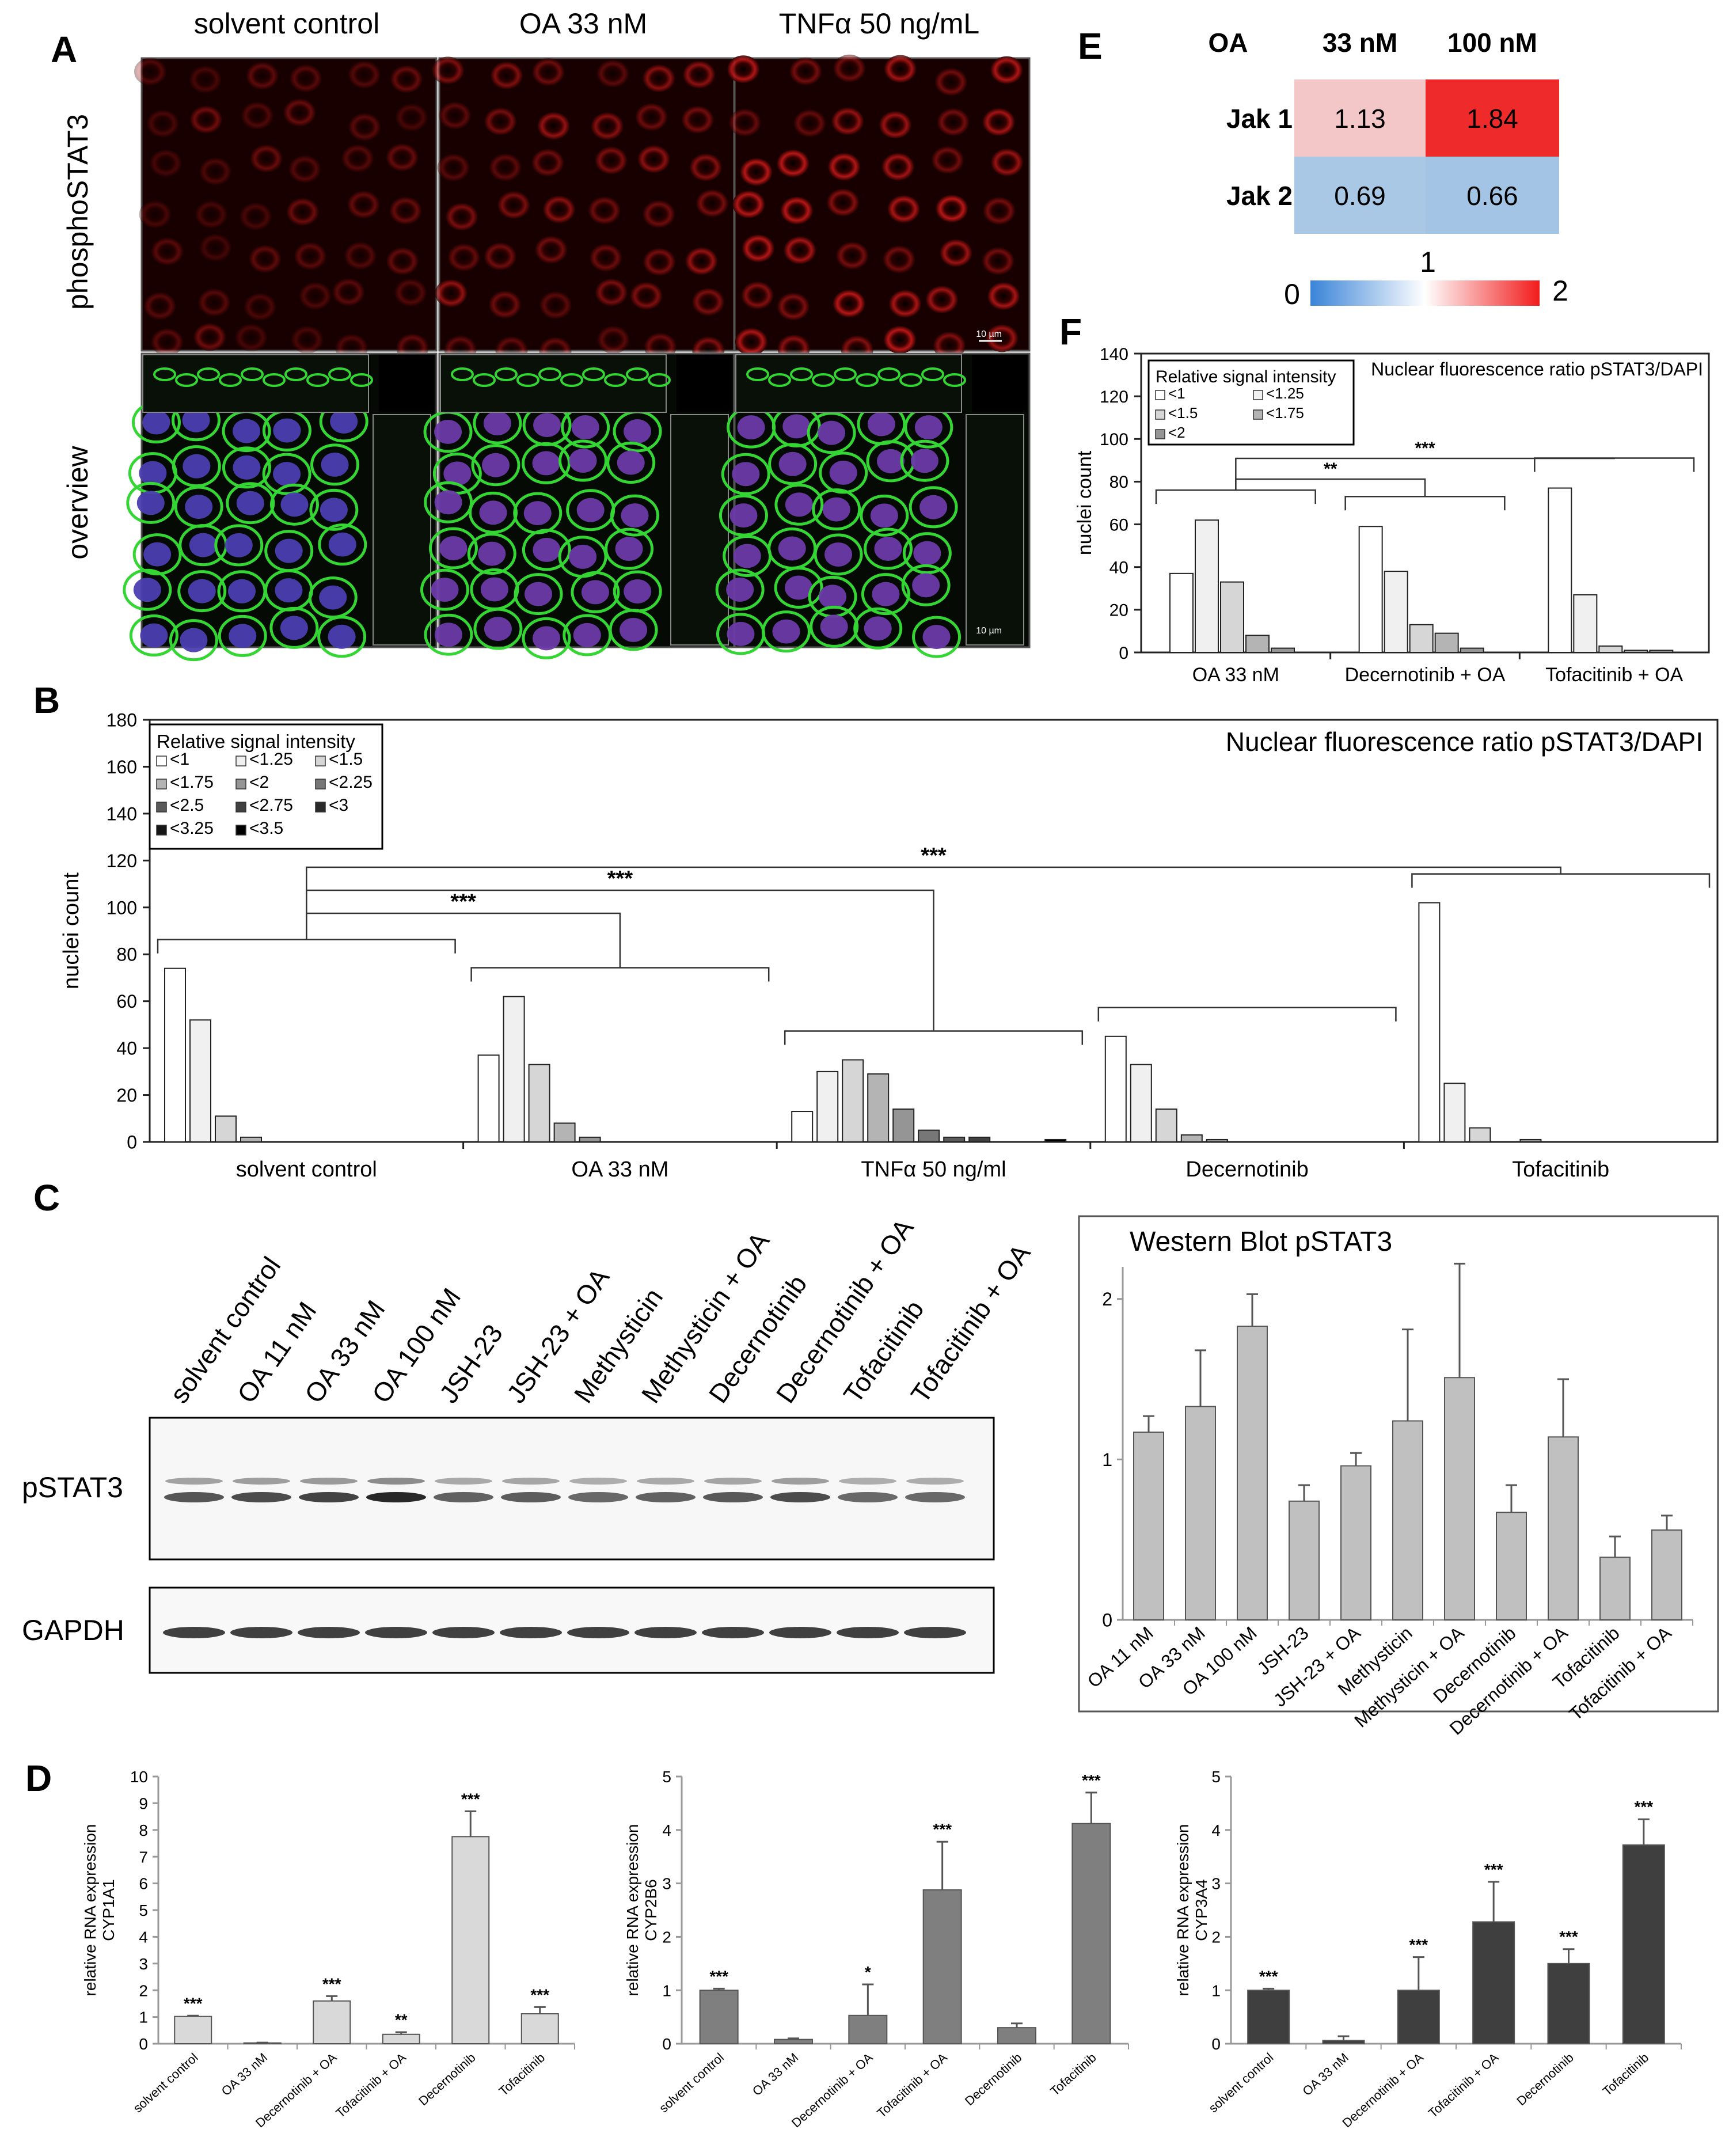 This screenshot has height=2156, width=1729. What do you see at coordinates (144, 1884) in the screenshot?
I see `y-tick-label: 6` at bounding box center [144, 1884].